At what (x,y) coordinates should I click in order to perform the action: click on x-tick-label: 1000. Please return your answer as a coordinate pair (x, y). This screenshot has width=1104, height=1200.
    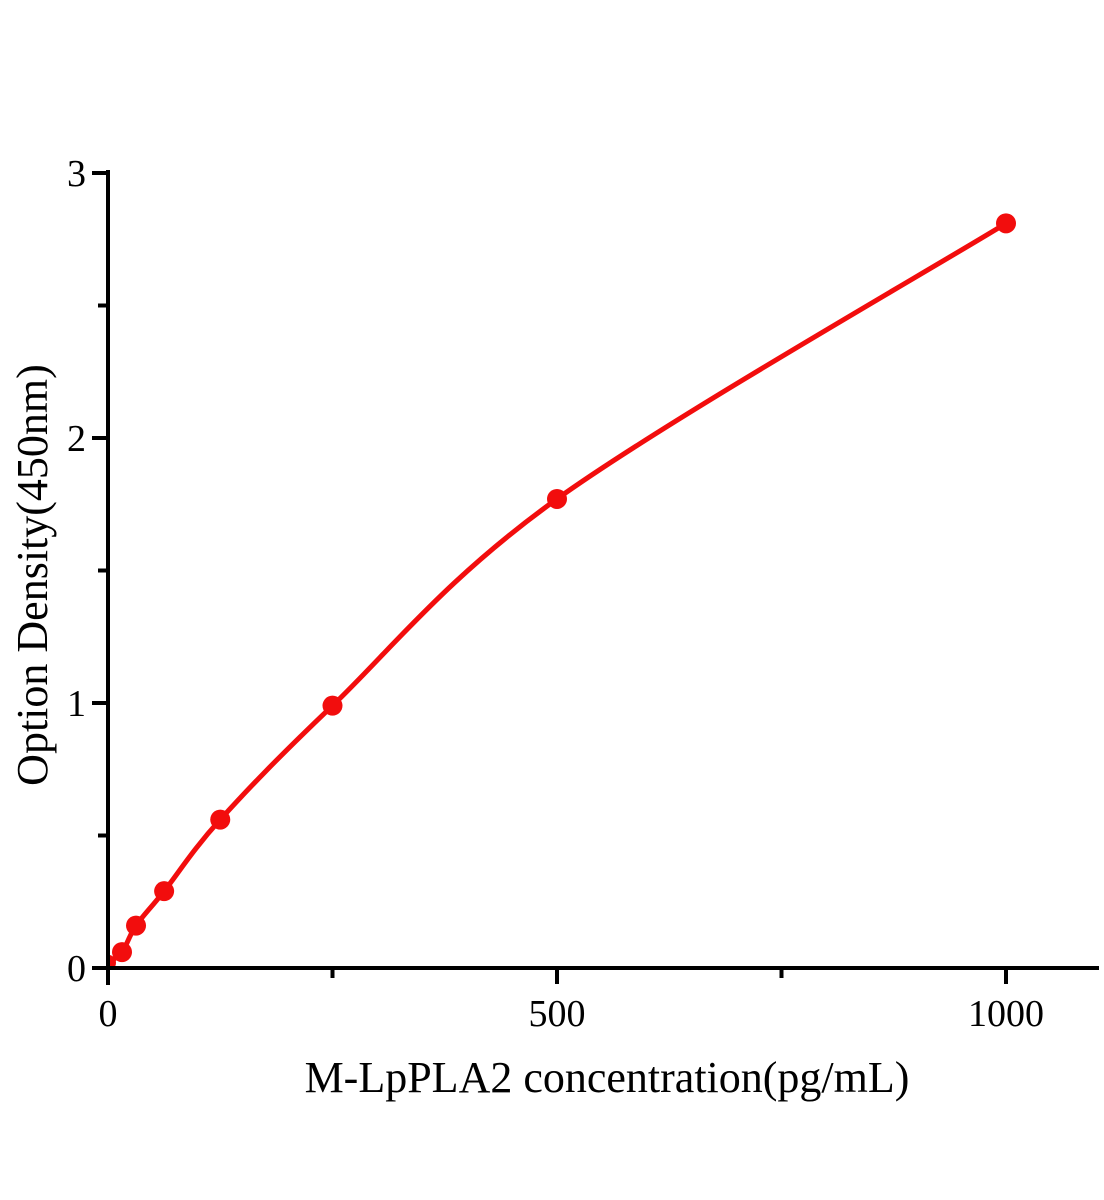
    Looking at the image, I should click on (1006, 1014).